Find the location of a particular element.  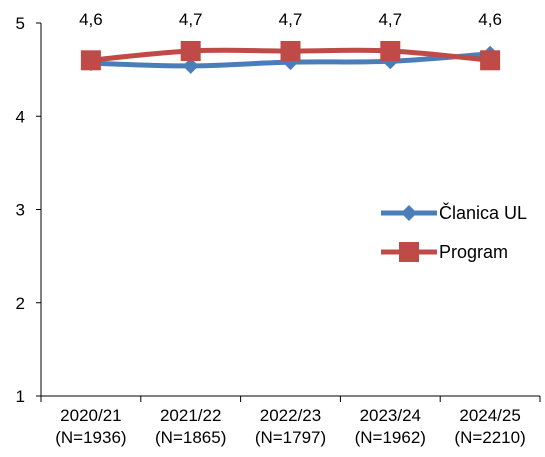

series-layer is located at coordinates (290, 57).